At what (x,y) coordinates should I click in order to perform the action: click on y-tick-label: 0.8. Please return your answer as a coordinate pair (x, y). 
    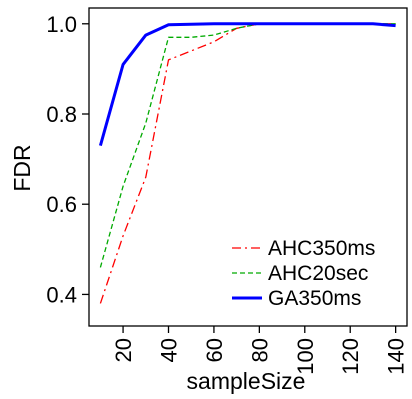
    Looking at the image, I should click on (61, 114).